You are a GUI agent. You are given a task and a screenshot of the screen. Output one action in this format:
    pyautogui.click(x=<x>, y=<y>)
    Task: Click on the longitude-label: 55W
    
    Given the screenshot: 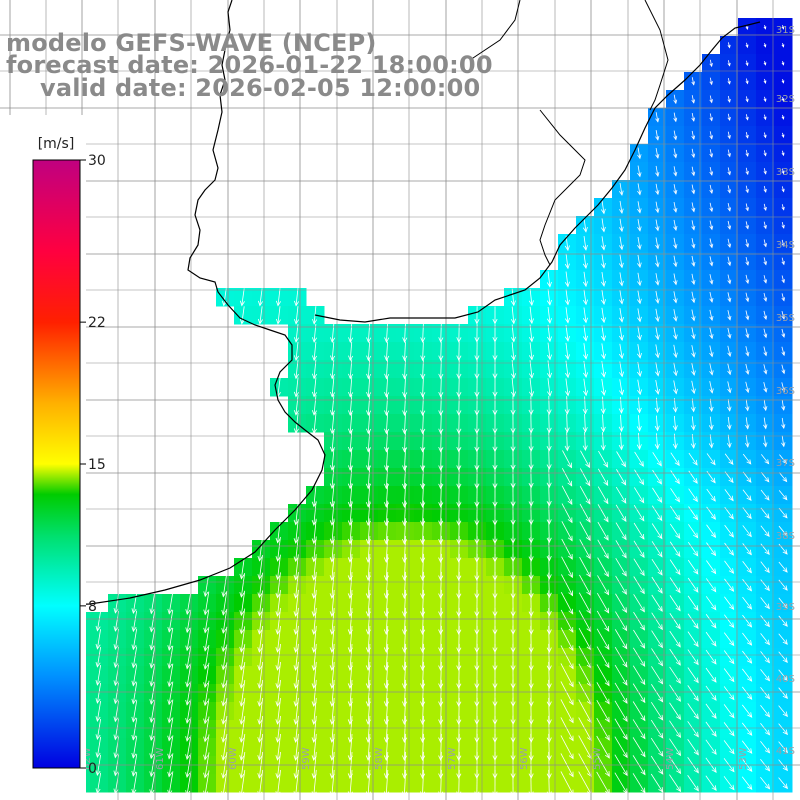 What is the action you would take?
    pyautogui.click(x=597, y=758)
    